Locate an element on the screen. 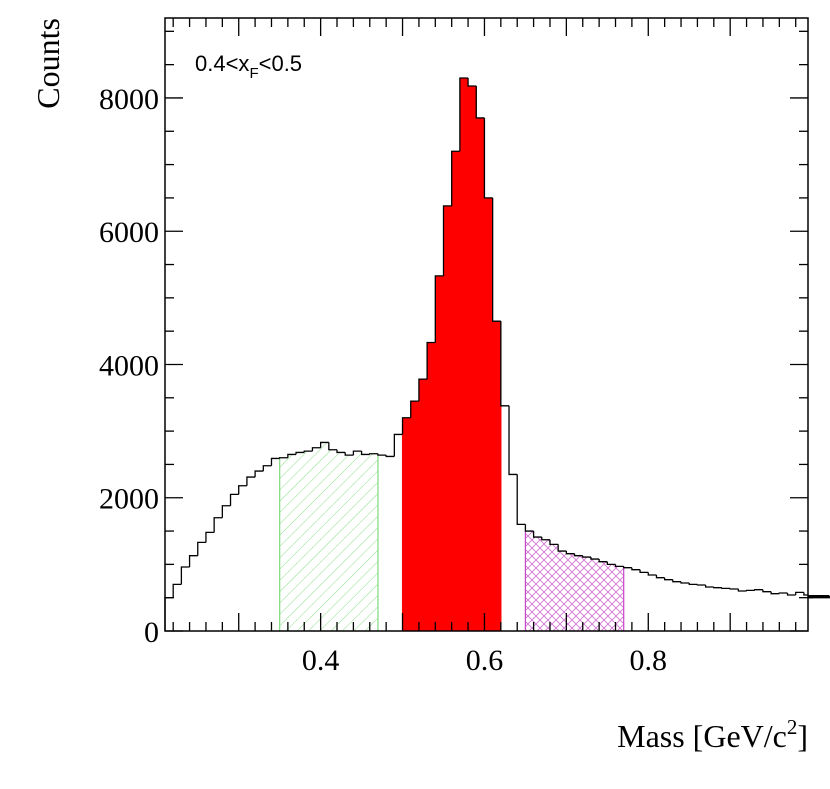 Image resolution: width=830 pixels, height=789 pixels. y-axis-title: Counts is located at coordinates (48, 63).